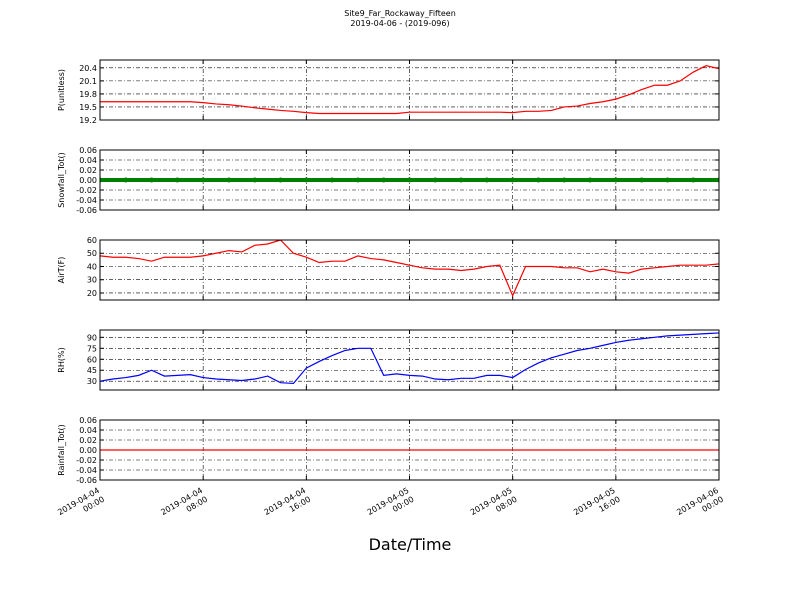 This screenshot has height=600, width=800. I want to click on y-tick-label: 20.4, so click(88, 68).